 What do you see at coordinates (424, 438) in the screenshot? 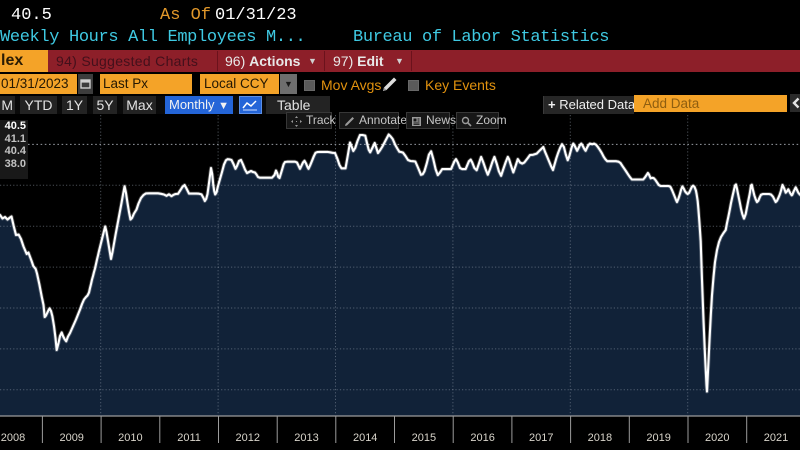
I see `svg-text: 2015` at bounding box center [424, 438].